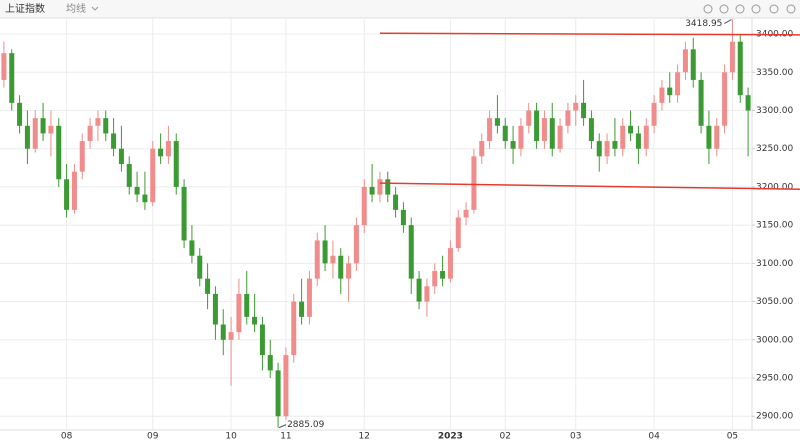 This screenshot has height=443, width=800. What do you see at coordinates (505, 437) in the screenshot?
I see `x-tick-label: 02` at bounding box center [505, 437].